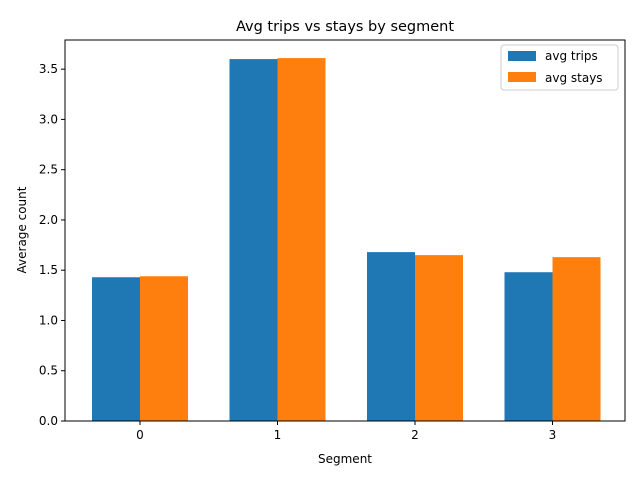 This screenshot has height=480, width=640. I want to click on legend-swatch-avg-stays, so click(522, 77).